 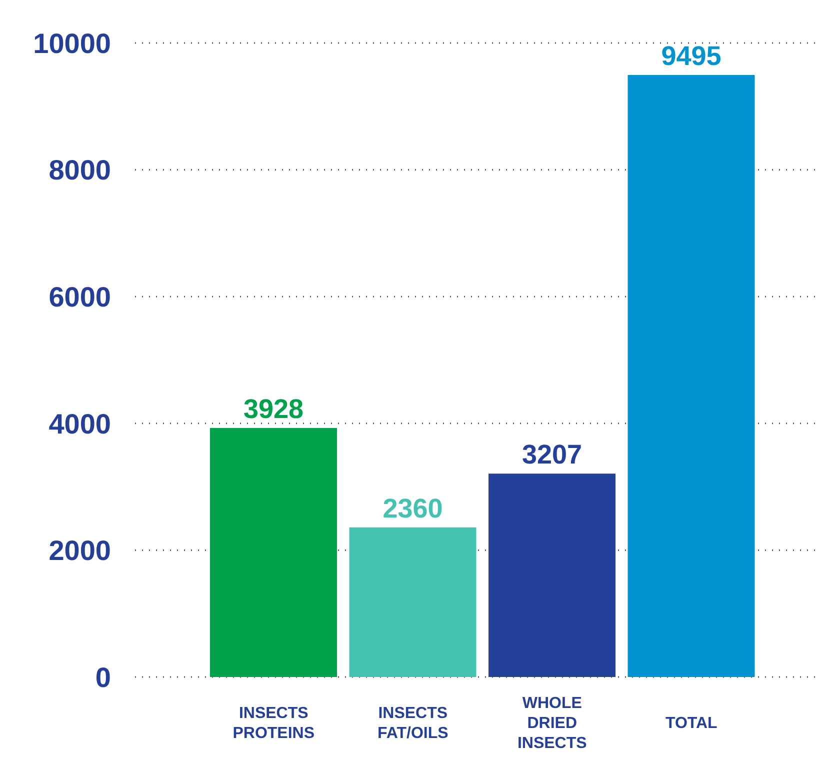 I want to click on x-tick-label: INSECTS PROTEINS, so click(x=273, y=723).